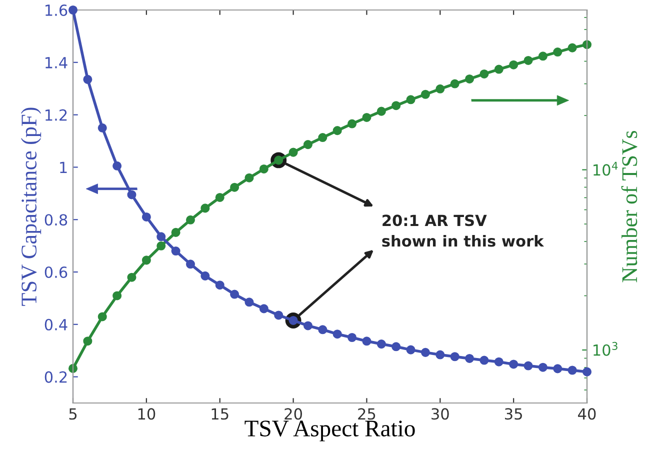  I want to click on y-tick-label: 1.4, so click(57, 62).